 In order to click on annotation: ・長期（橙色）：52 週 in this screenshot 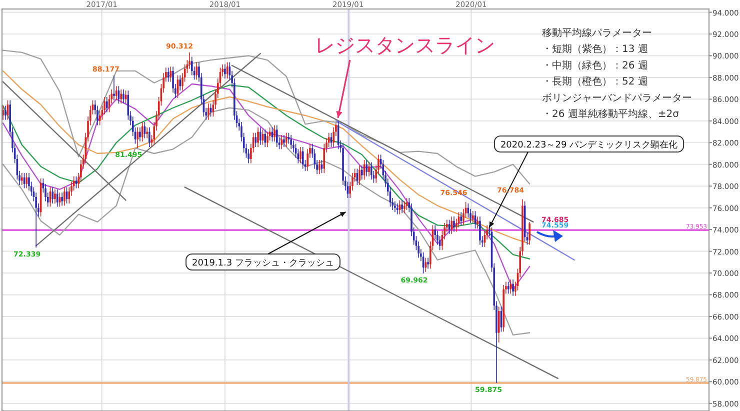, I will do `click(595, 82)`.